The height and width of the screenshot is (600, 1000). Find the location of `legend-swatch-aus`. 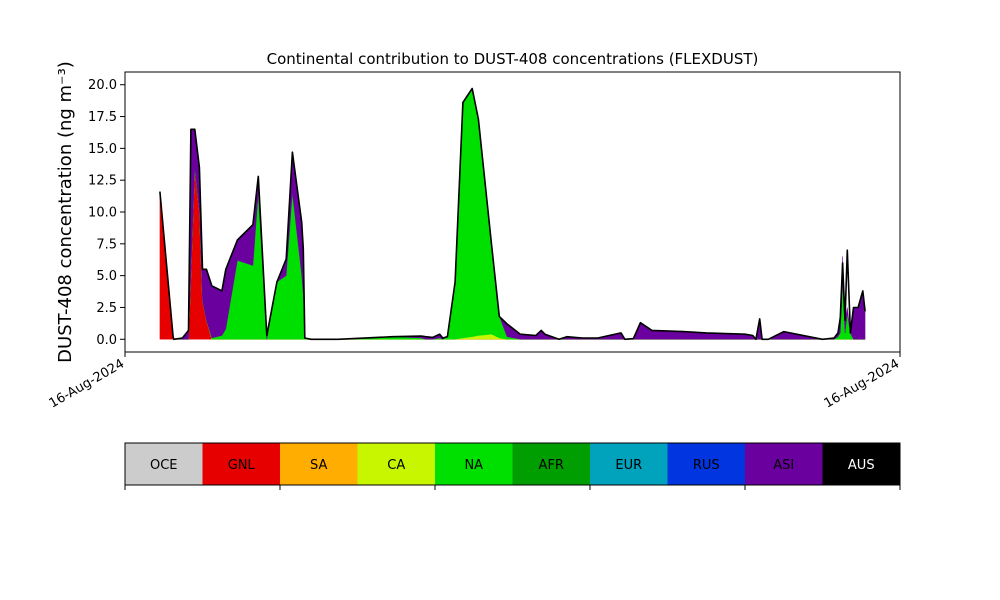

legend-swatch-aus is located at coordinates (861, 464).